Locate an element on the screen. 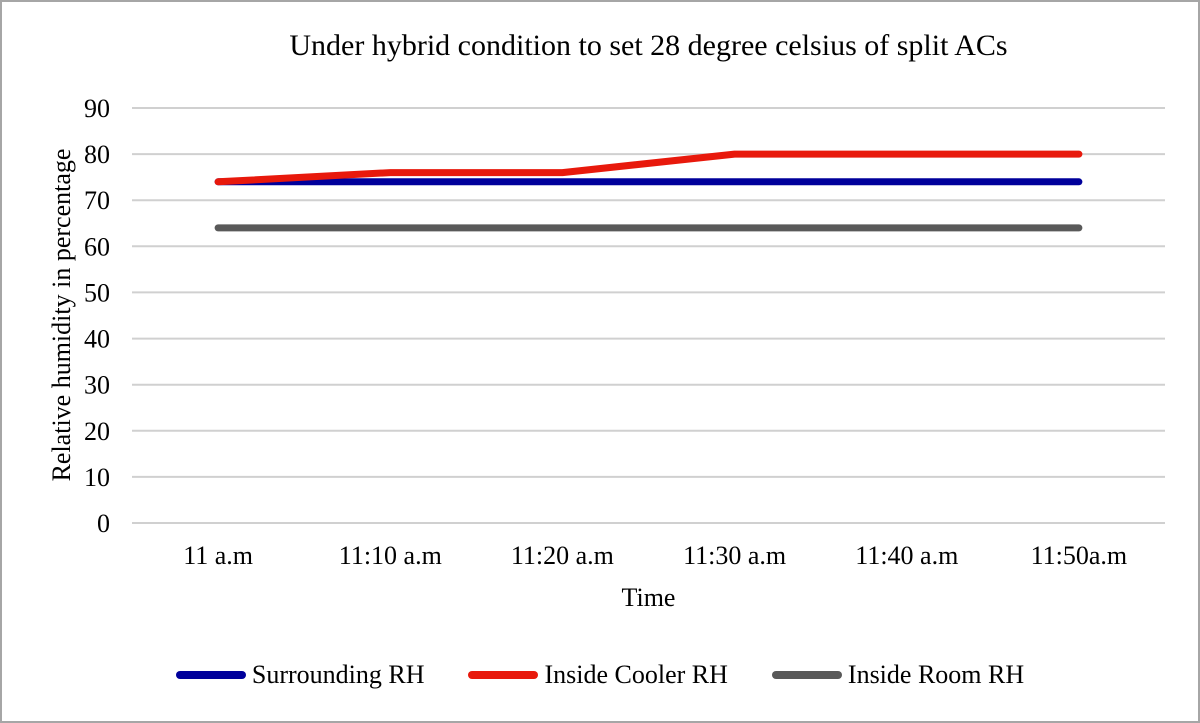  legend-item-inside-room-rh: Inside Room RH is located at coordinates (898, 675).